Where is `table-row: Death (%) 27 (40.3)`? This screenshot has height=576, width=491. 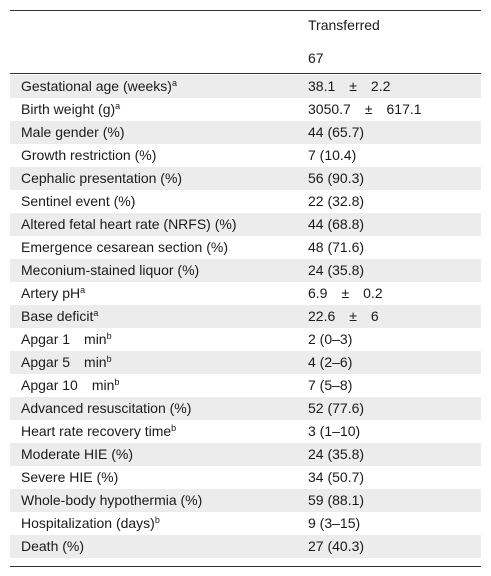 table-row: Death (%) 27 (40.3) is located at coordinates (245, 546).